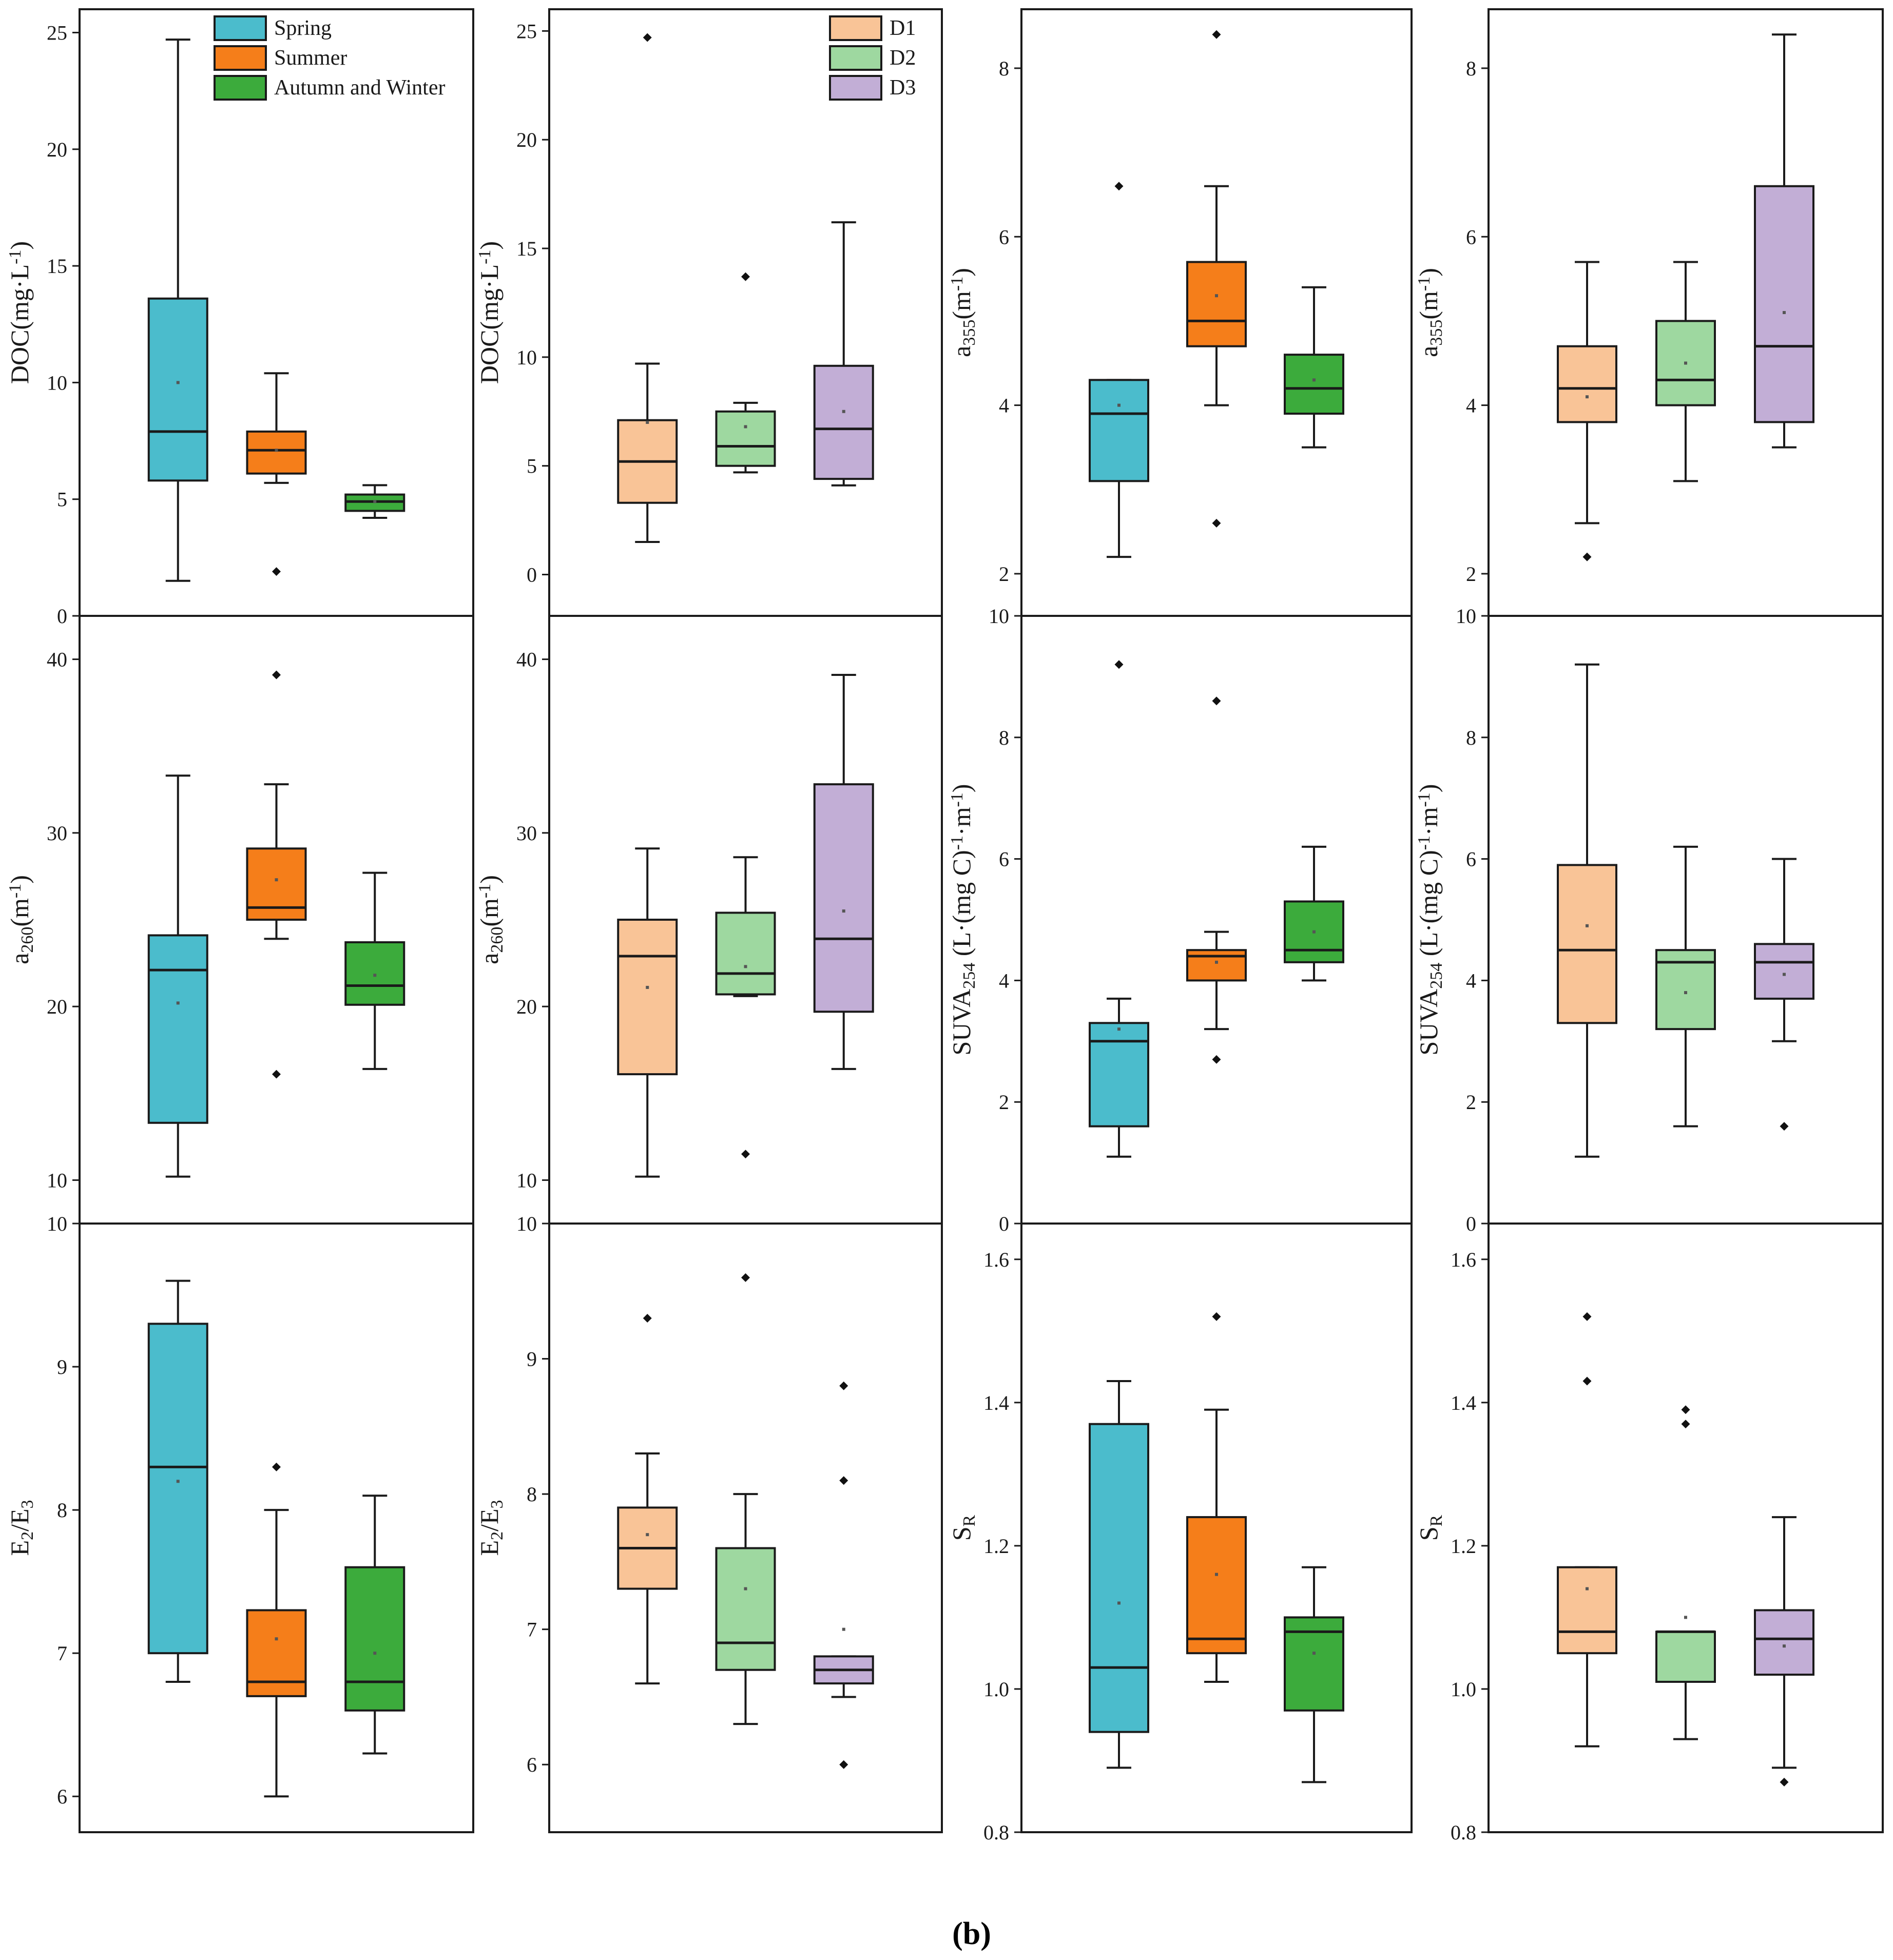 Image resolution: width=1893 pixels, height=1960 pixels. What do you see at coordinates (996, 1547) in the screenshot?
I see `y-tick-label: 1.2` at bounding box center [996, 1547].